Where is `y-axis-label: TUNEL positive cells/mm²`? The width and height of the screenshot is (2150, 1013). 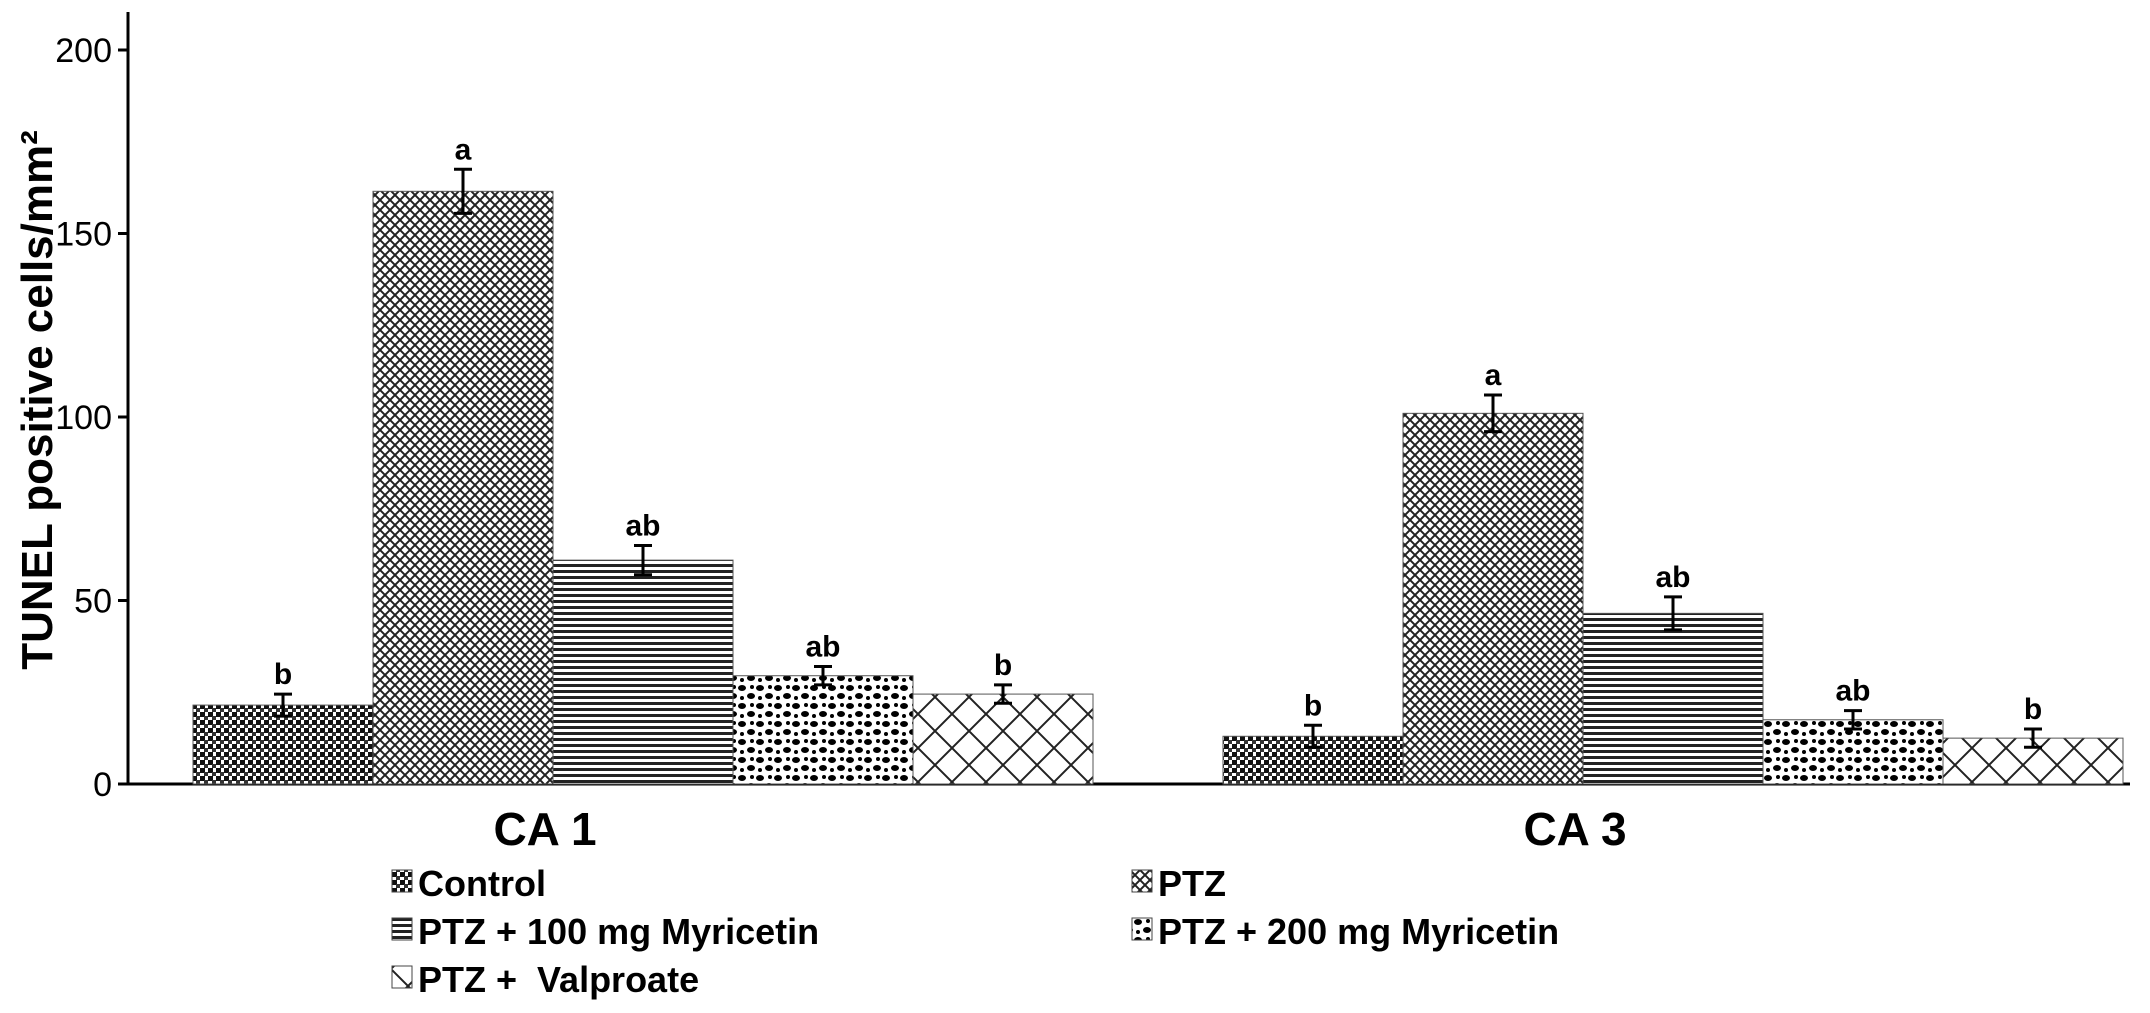
y-axis-label: TUNEL positive cells/mm² is located at coordinates (37, 400).